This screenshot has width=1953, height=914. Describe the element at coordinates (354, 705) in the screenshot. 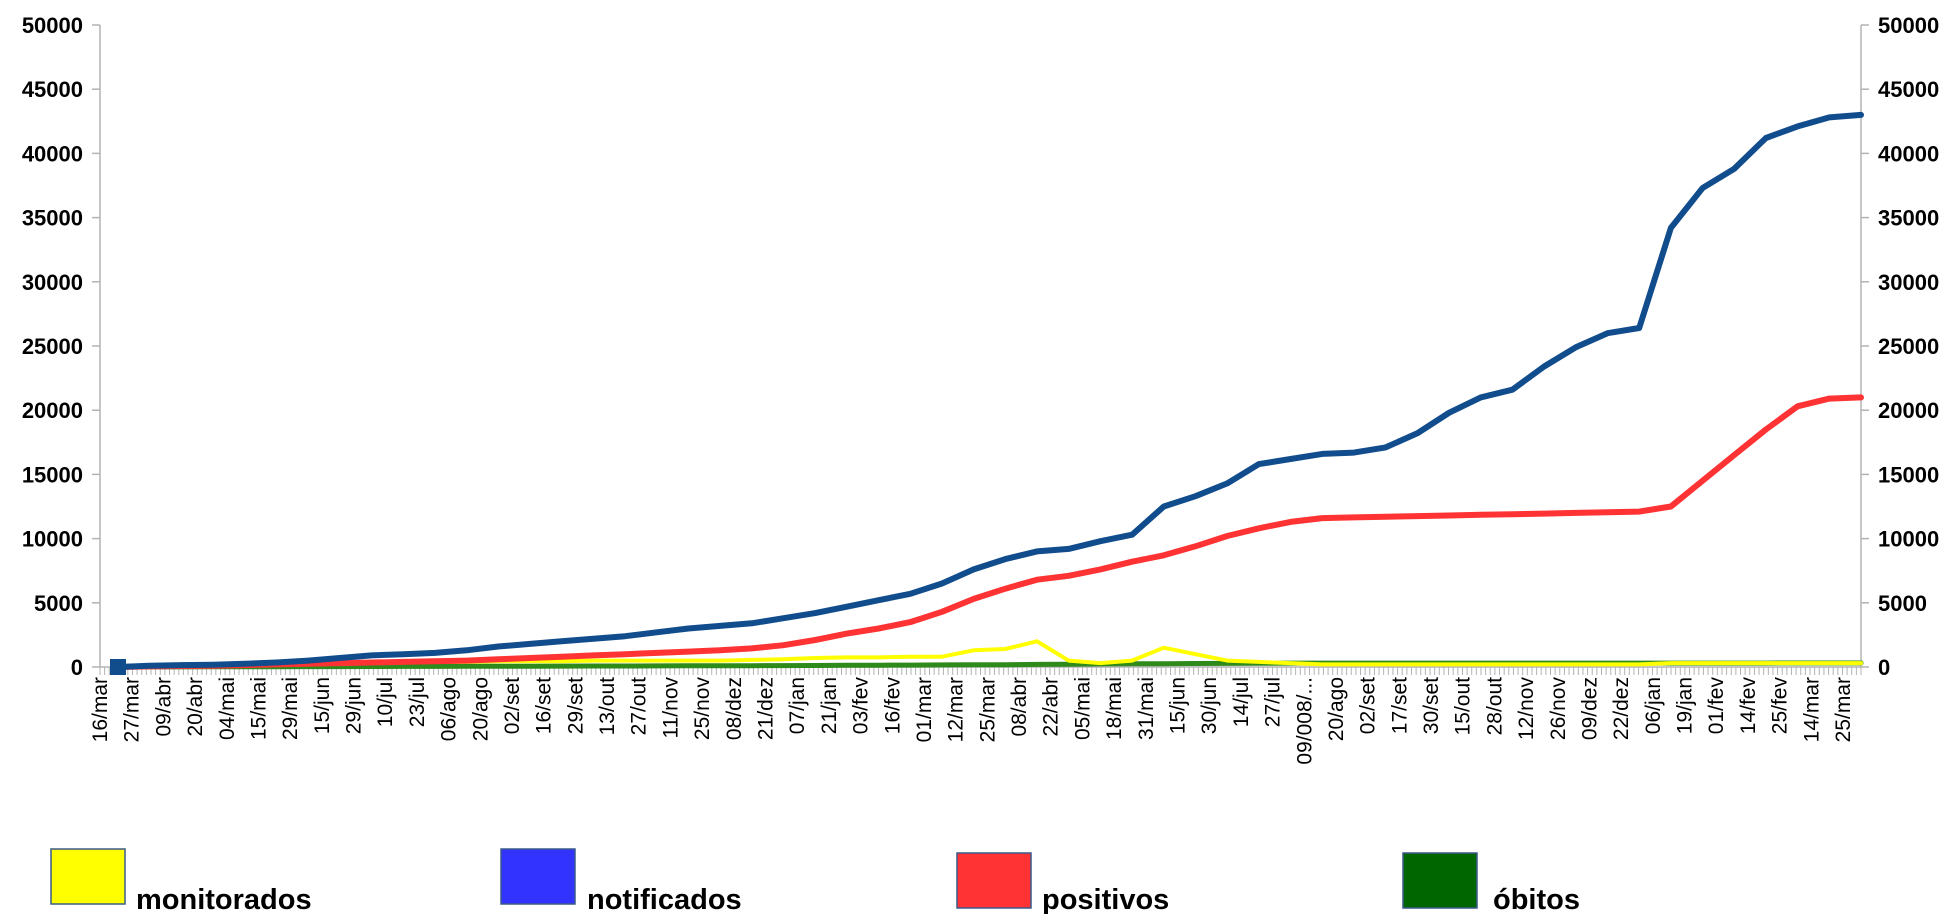

I see `x-tick-label: 29/jun` at that location.